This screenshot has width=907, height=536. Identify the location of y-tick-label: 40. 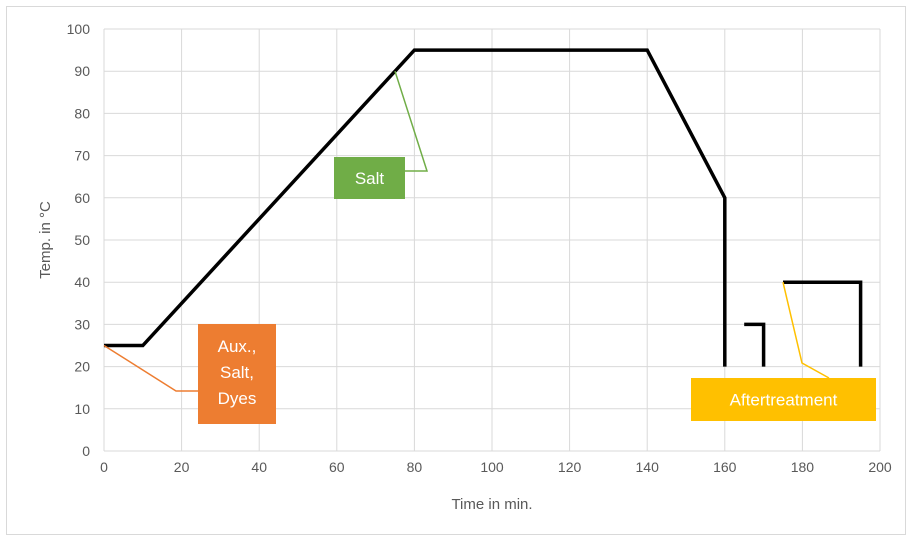
(82, 282).